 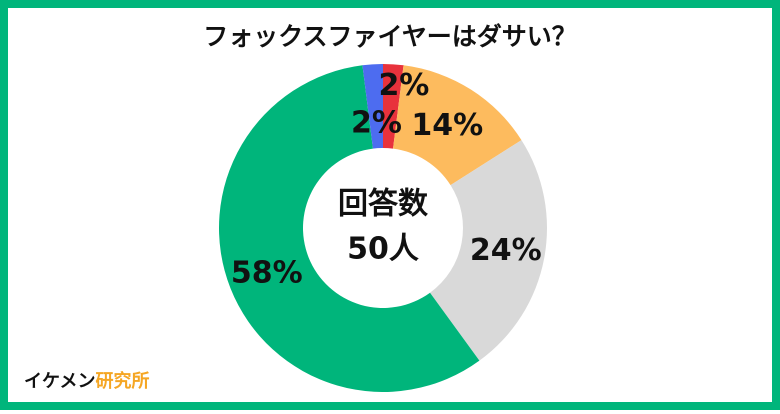 I want to click on brand: イケメン, so click(x=59, y=381).